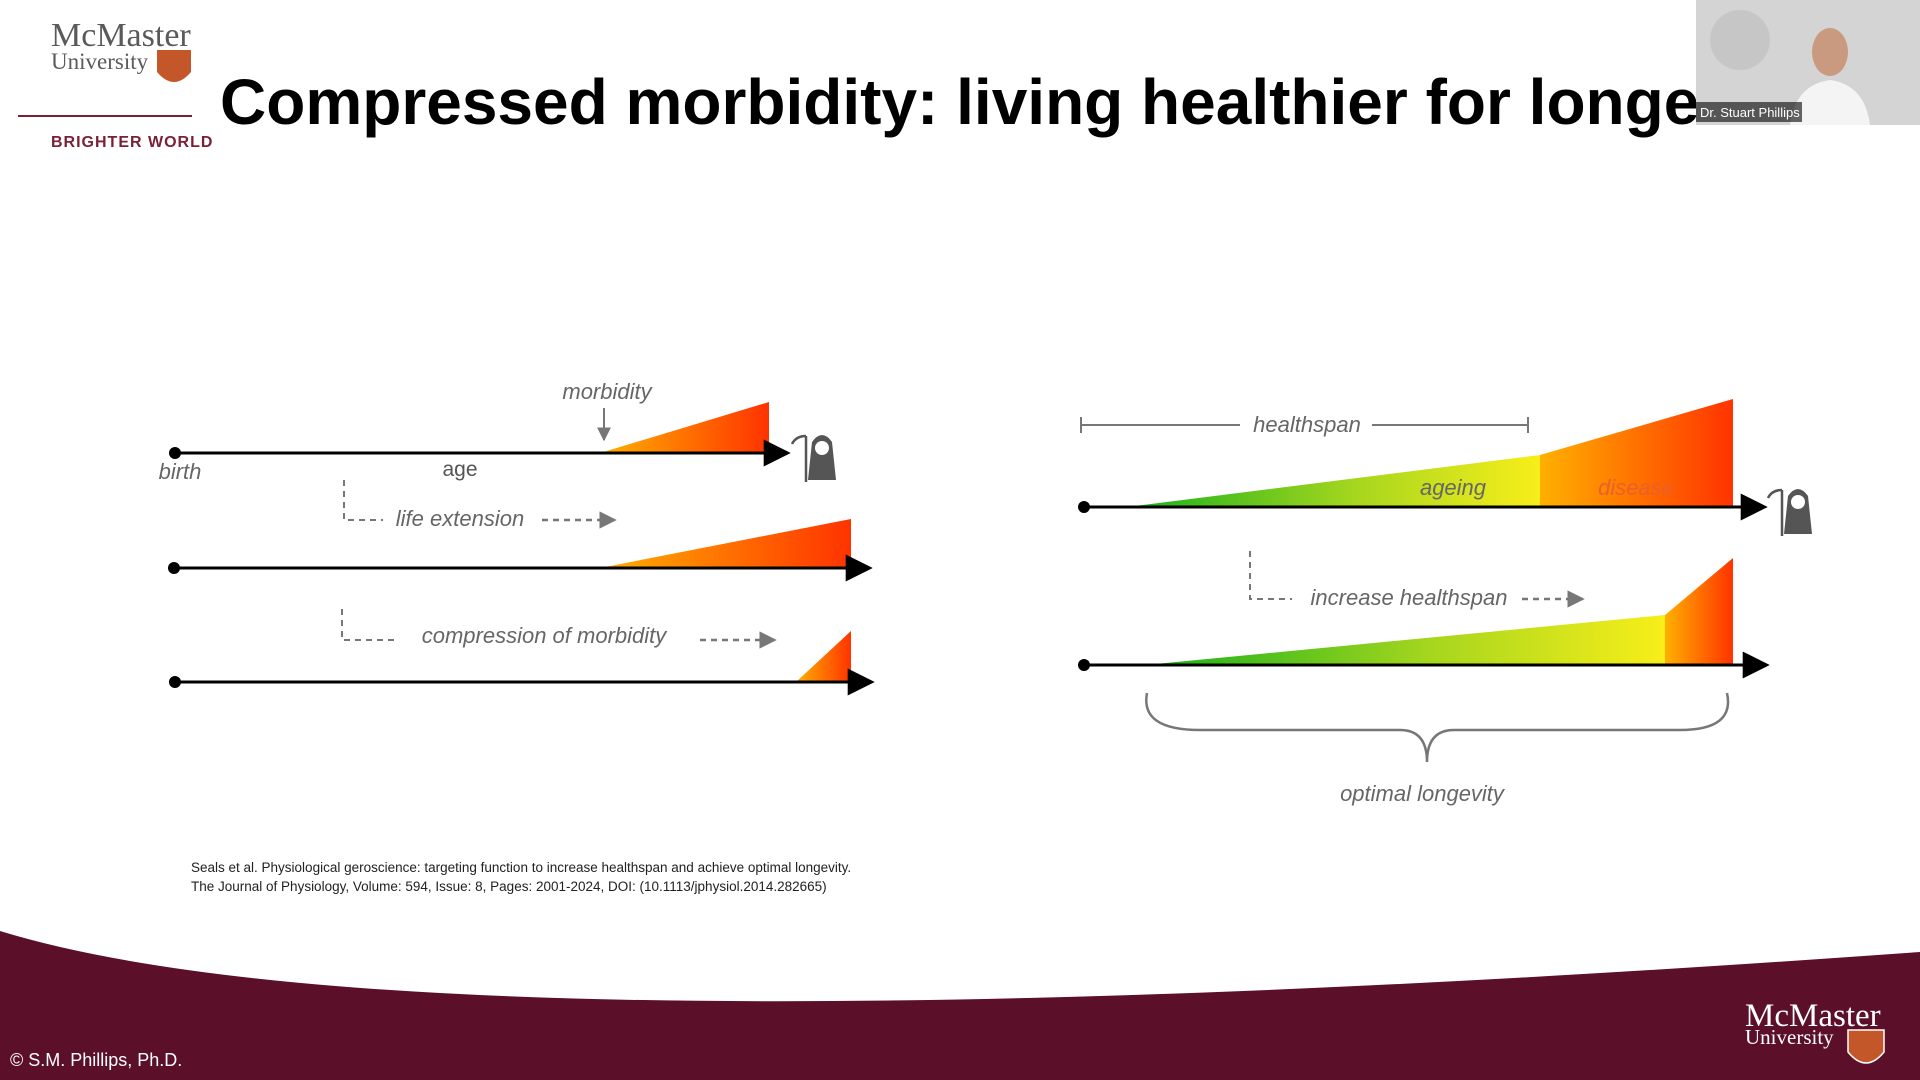 This screenshot has height=1080, width=1920. What do you see at coordinates (460, 518) in the screenshot?
I see `life-extension-label: life extension` at bounding box center [460, 518].